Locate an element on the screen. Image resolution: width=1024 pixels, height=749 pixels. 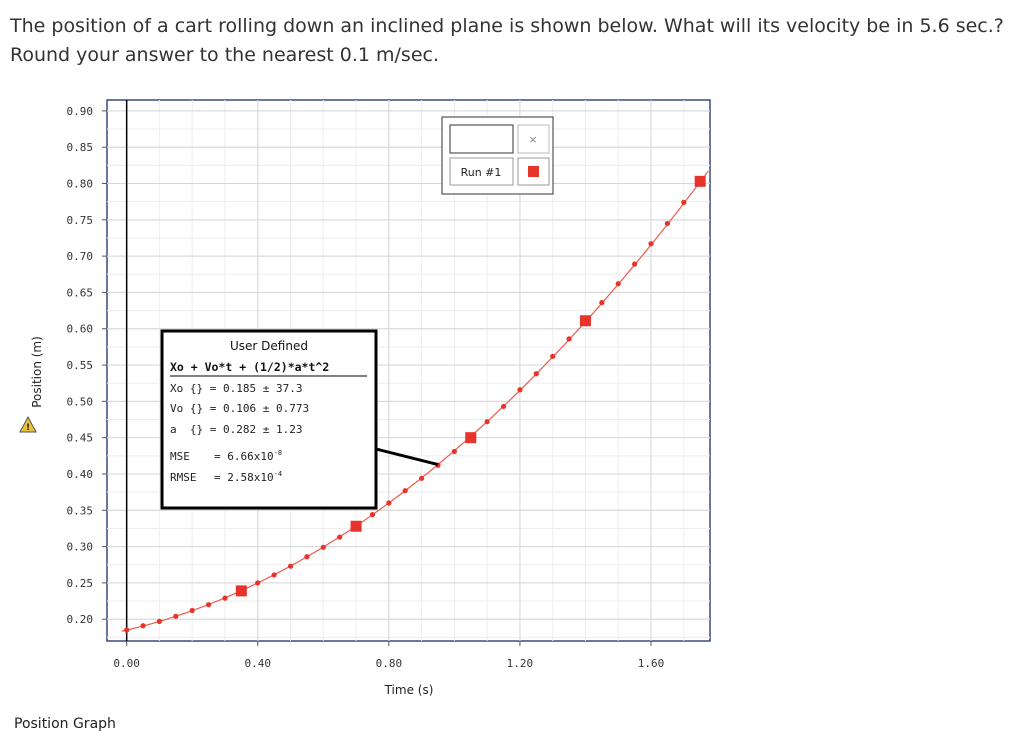
warning-icon: ! is located at coordinates (28, 424).